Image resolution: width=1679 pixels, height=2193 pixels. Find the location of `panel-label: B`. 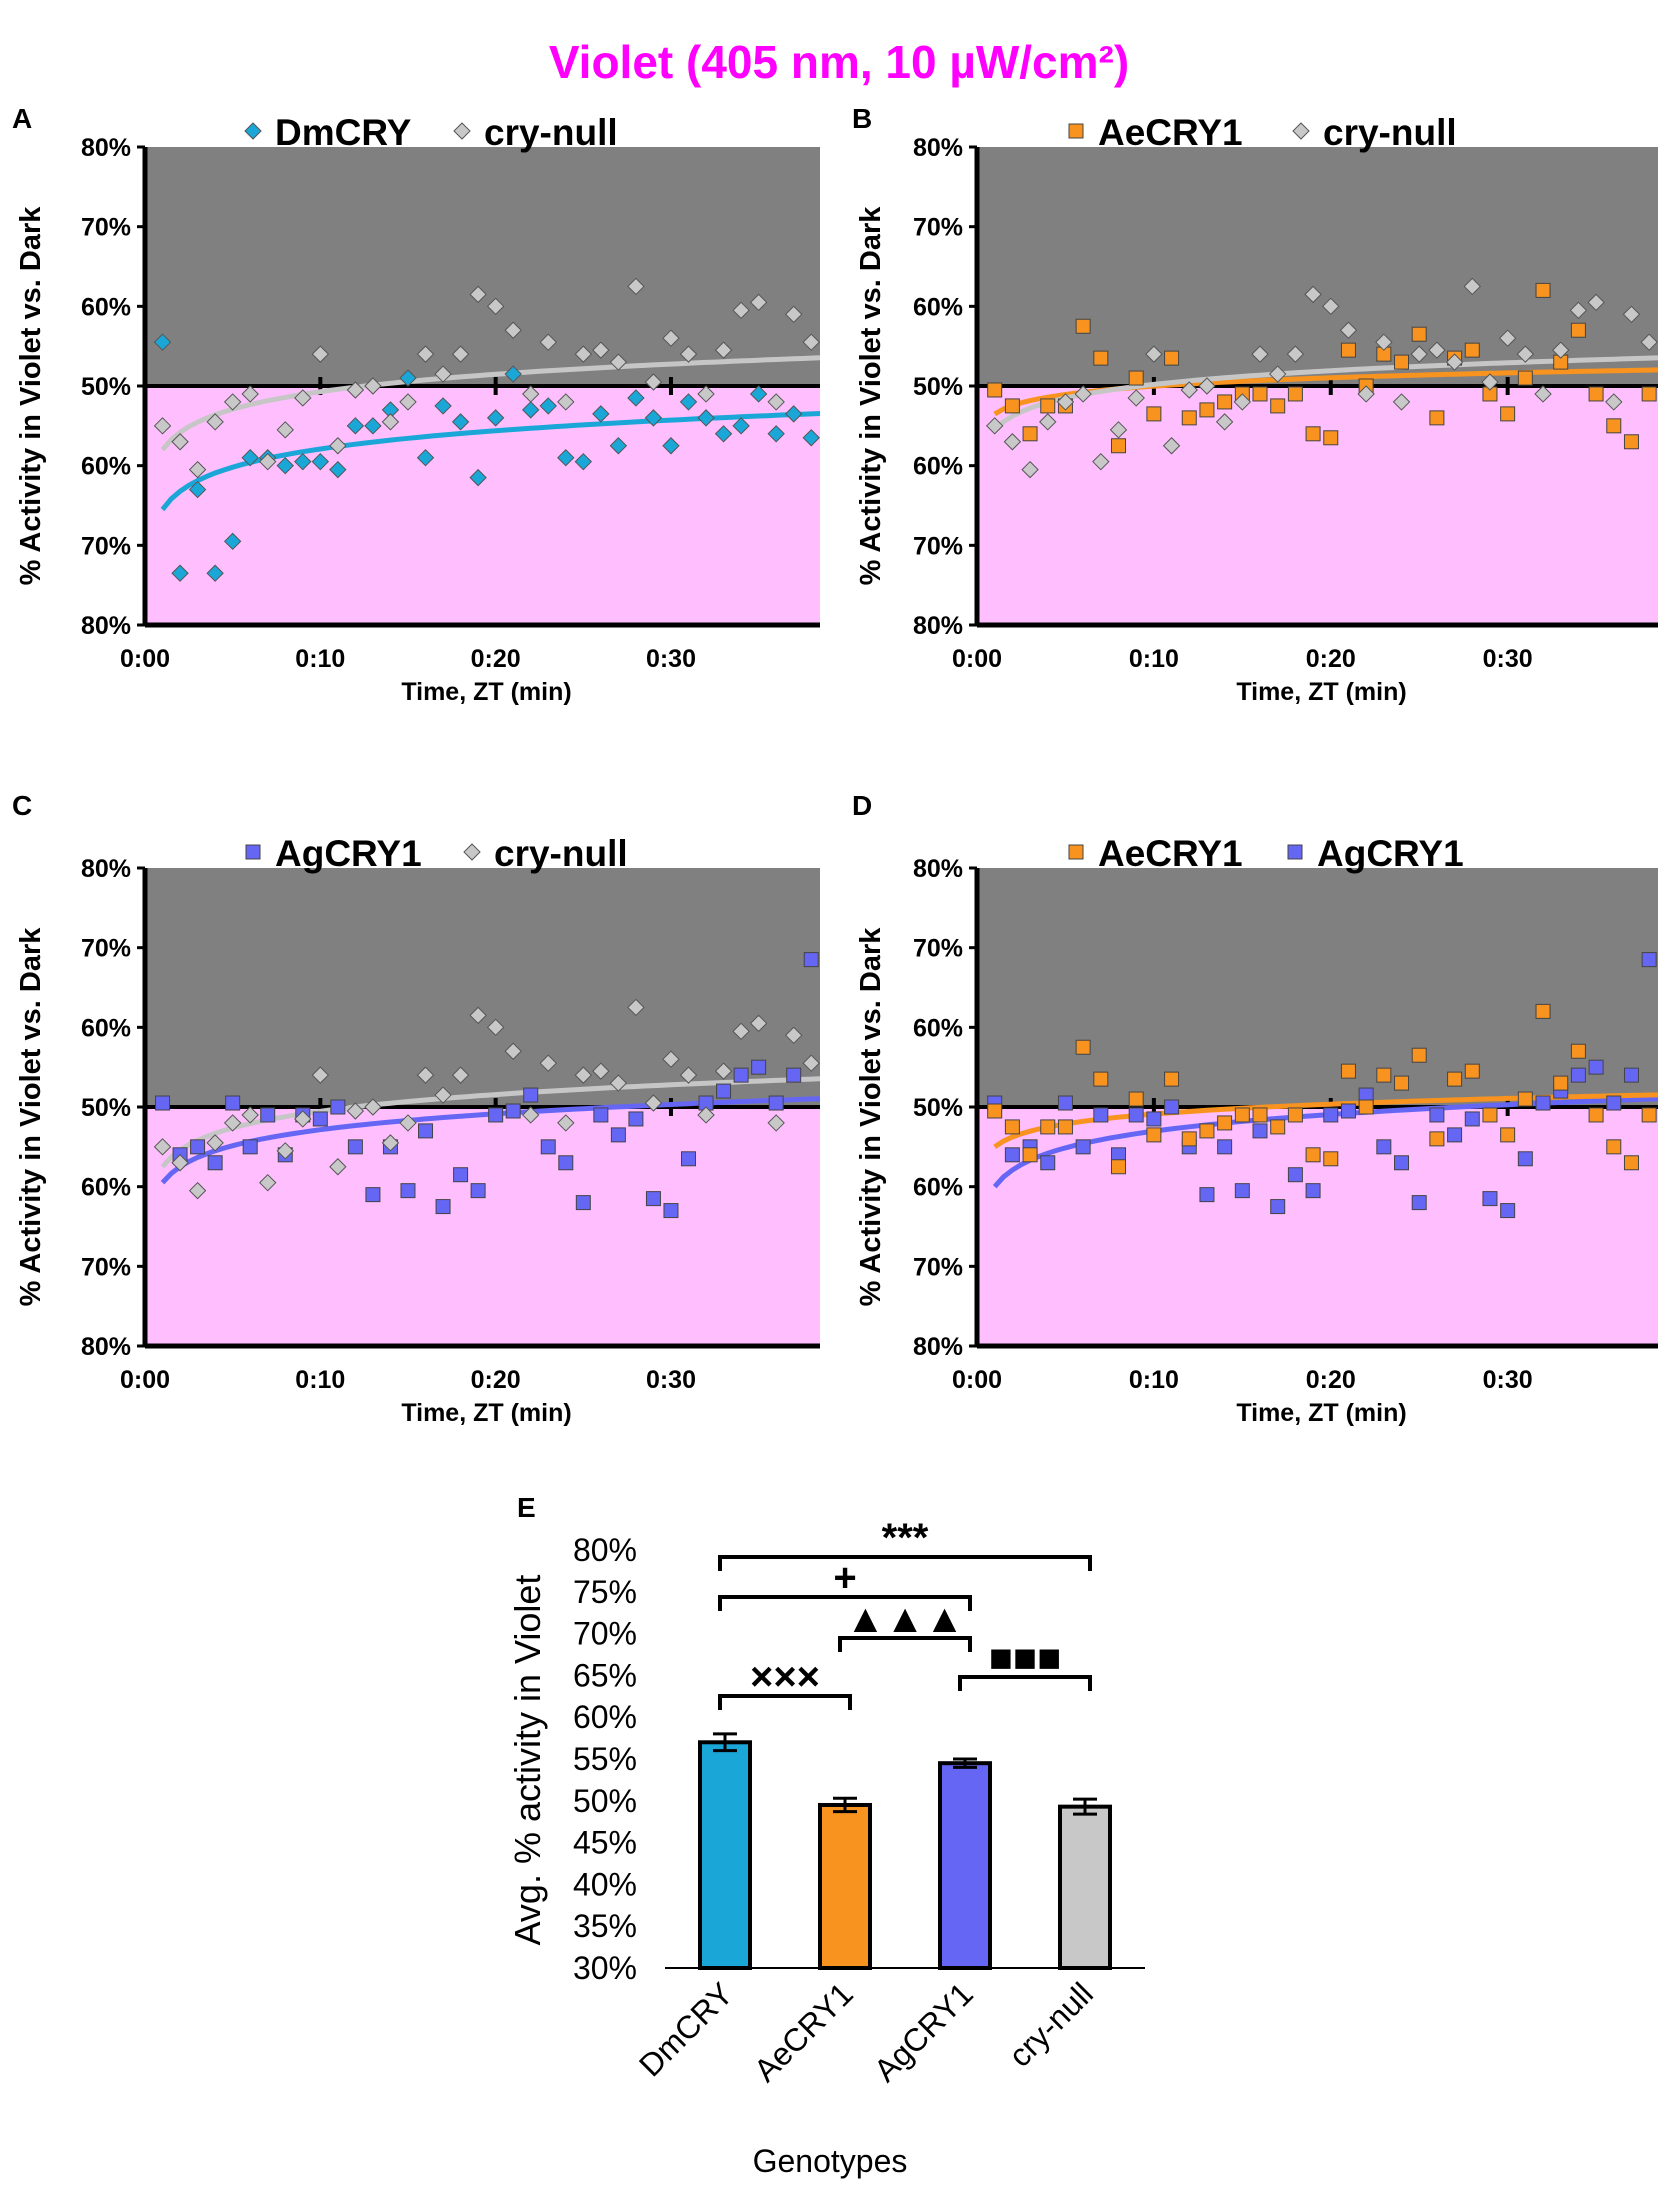

panel-label: B is located at coordinates (862, 118).